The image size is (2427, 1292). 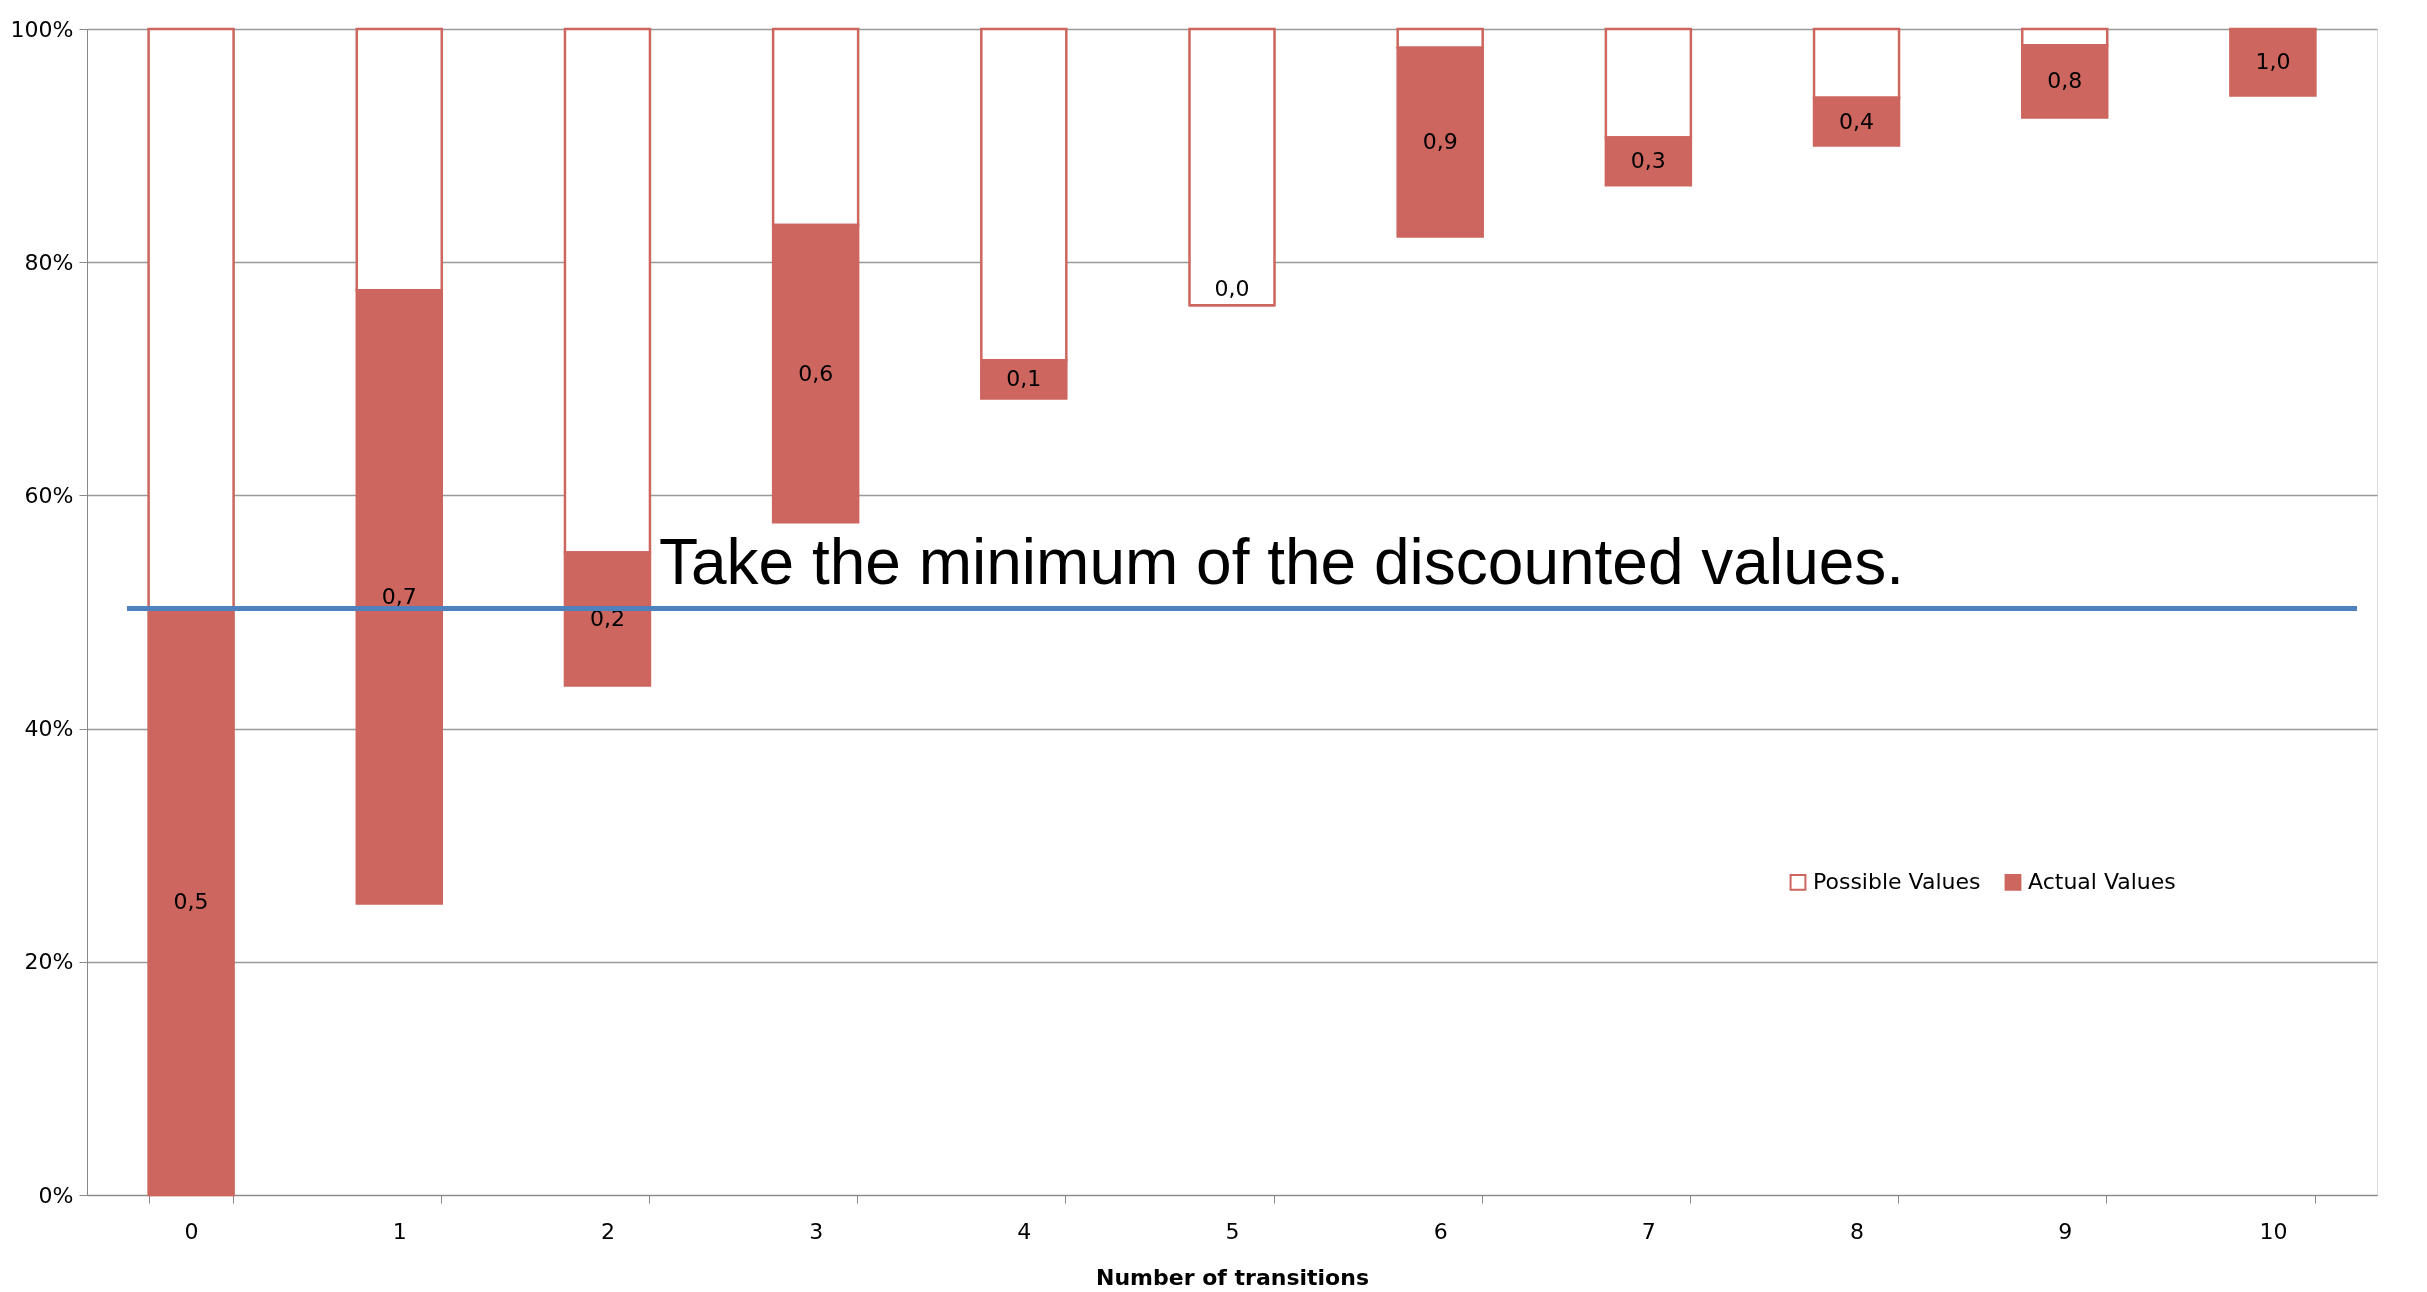 I want to click on legend-label: Possible Values, so click(x=1897, y=882).